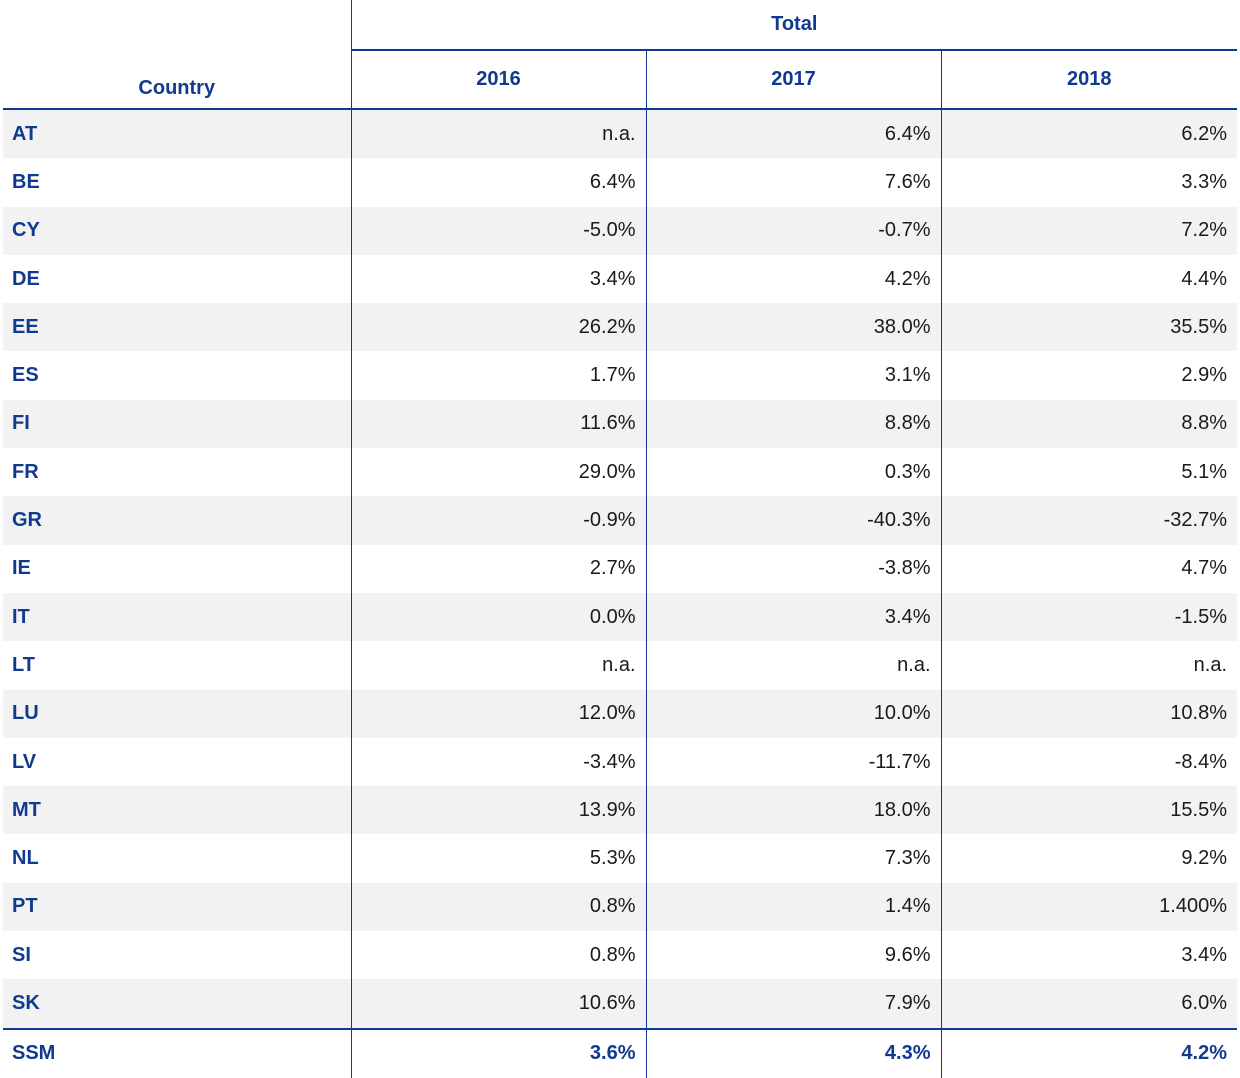 The image size is (1240, 1078). I want to click on total-value-cell-2018: 4.2%, so click(1089, 1052).